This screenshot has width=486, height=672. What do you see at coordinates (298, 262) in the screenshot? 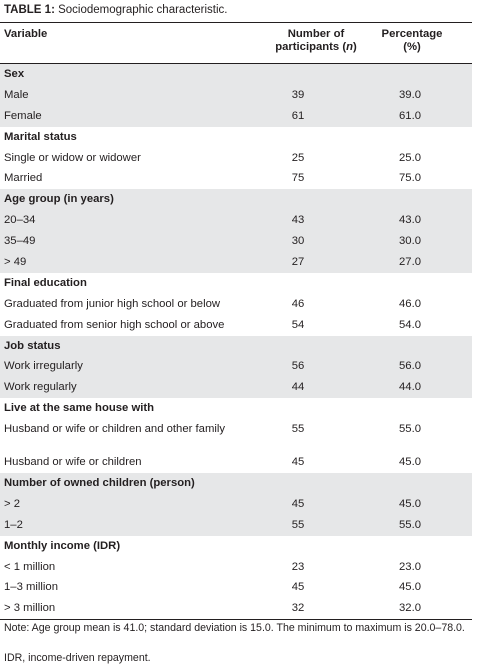
I see `row-participants: 27` at bounding box center [298, 262].